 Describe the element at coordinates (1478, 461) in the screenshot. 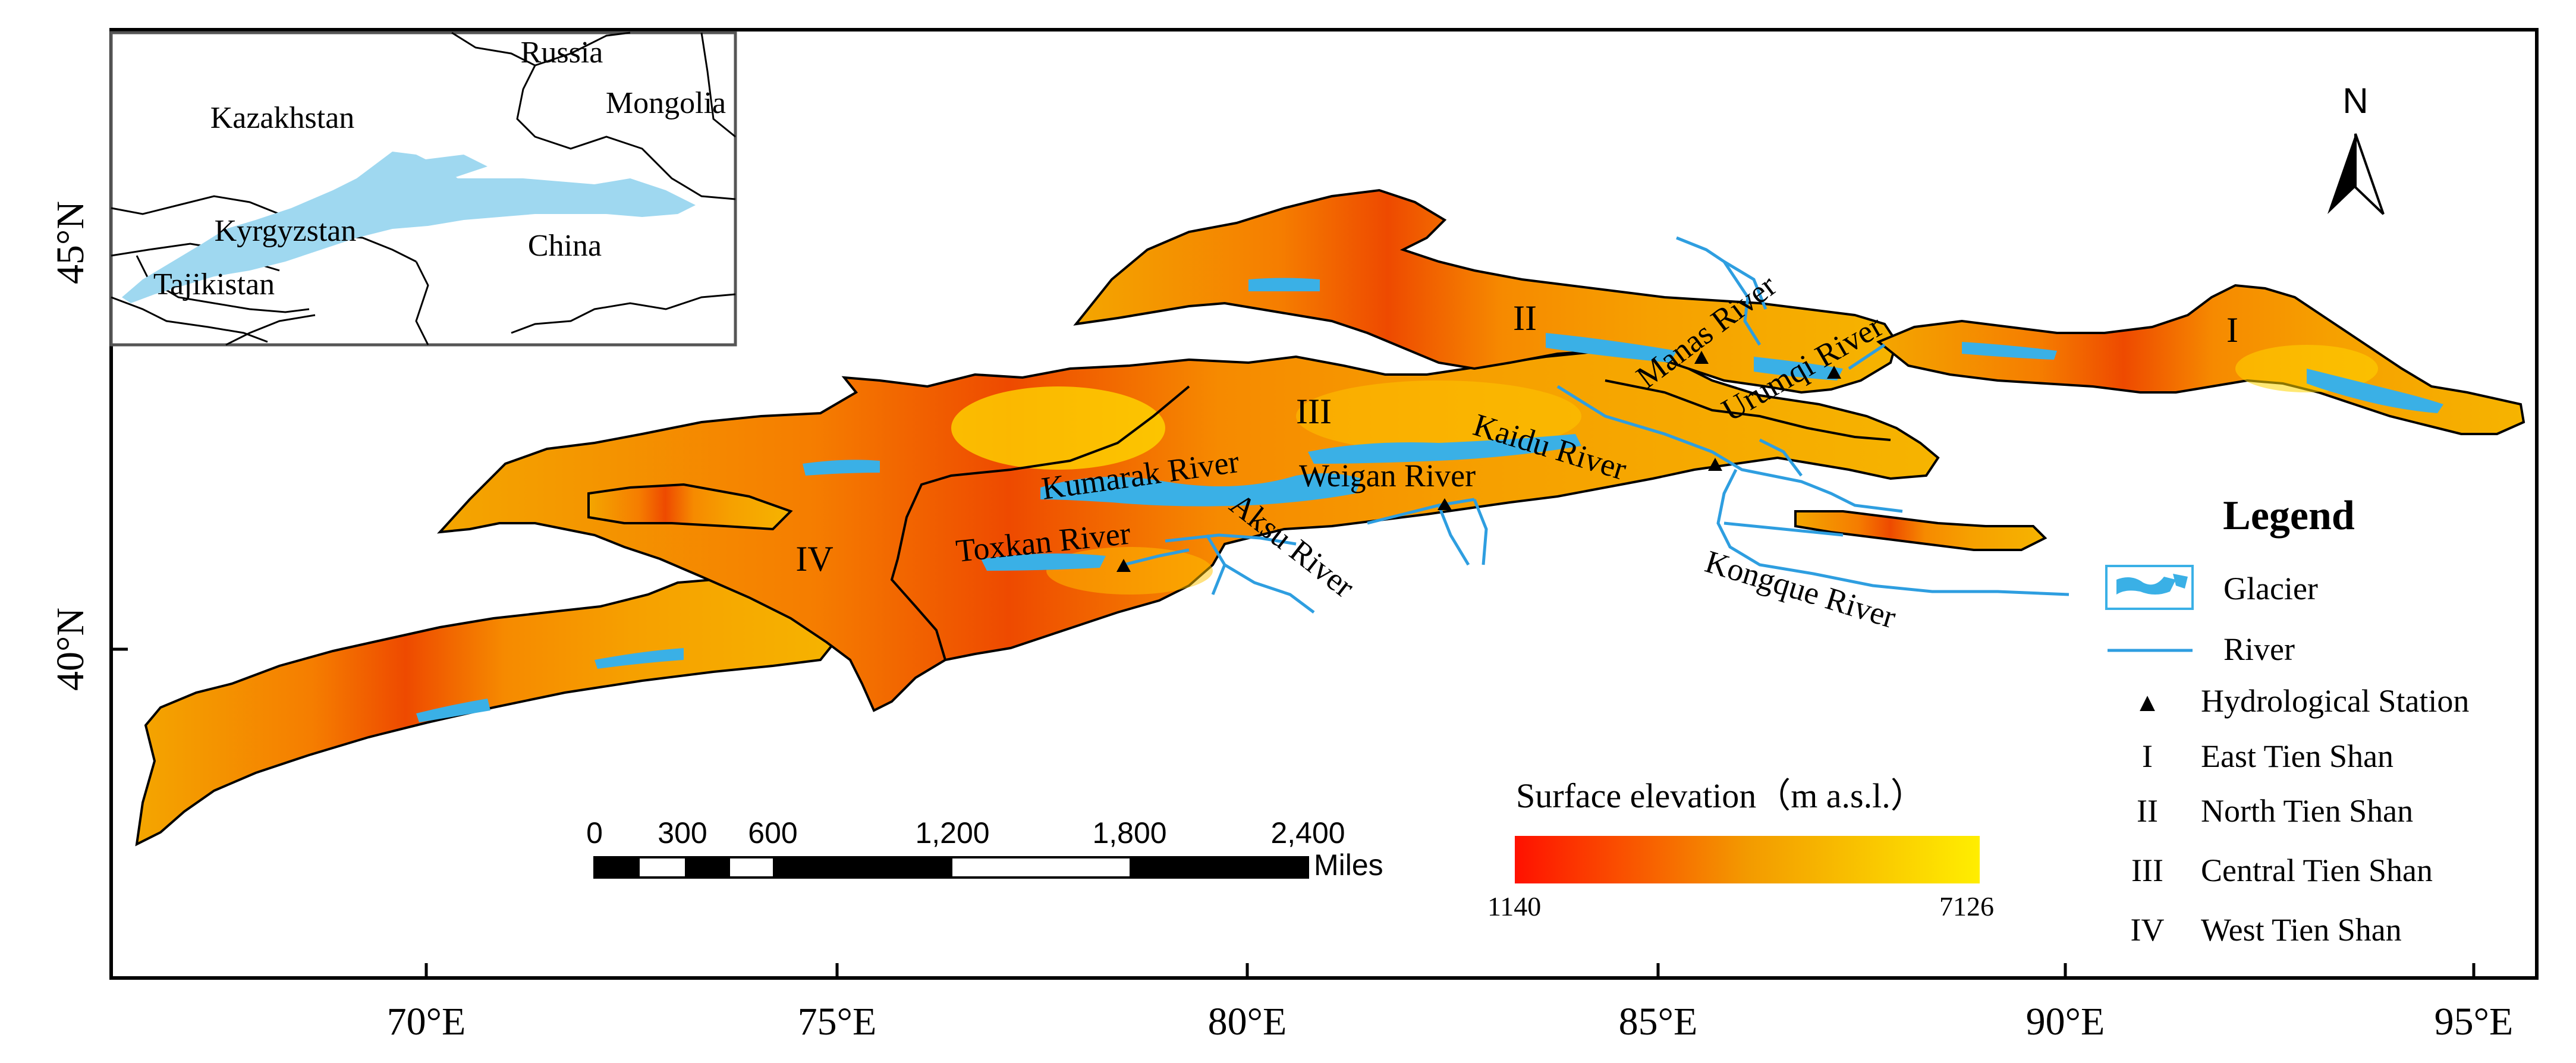

I see `hydrological-stations` at that location.